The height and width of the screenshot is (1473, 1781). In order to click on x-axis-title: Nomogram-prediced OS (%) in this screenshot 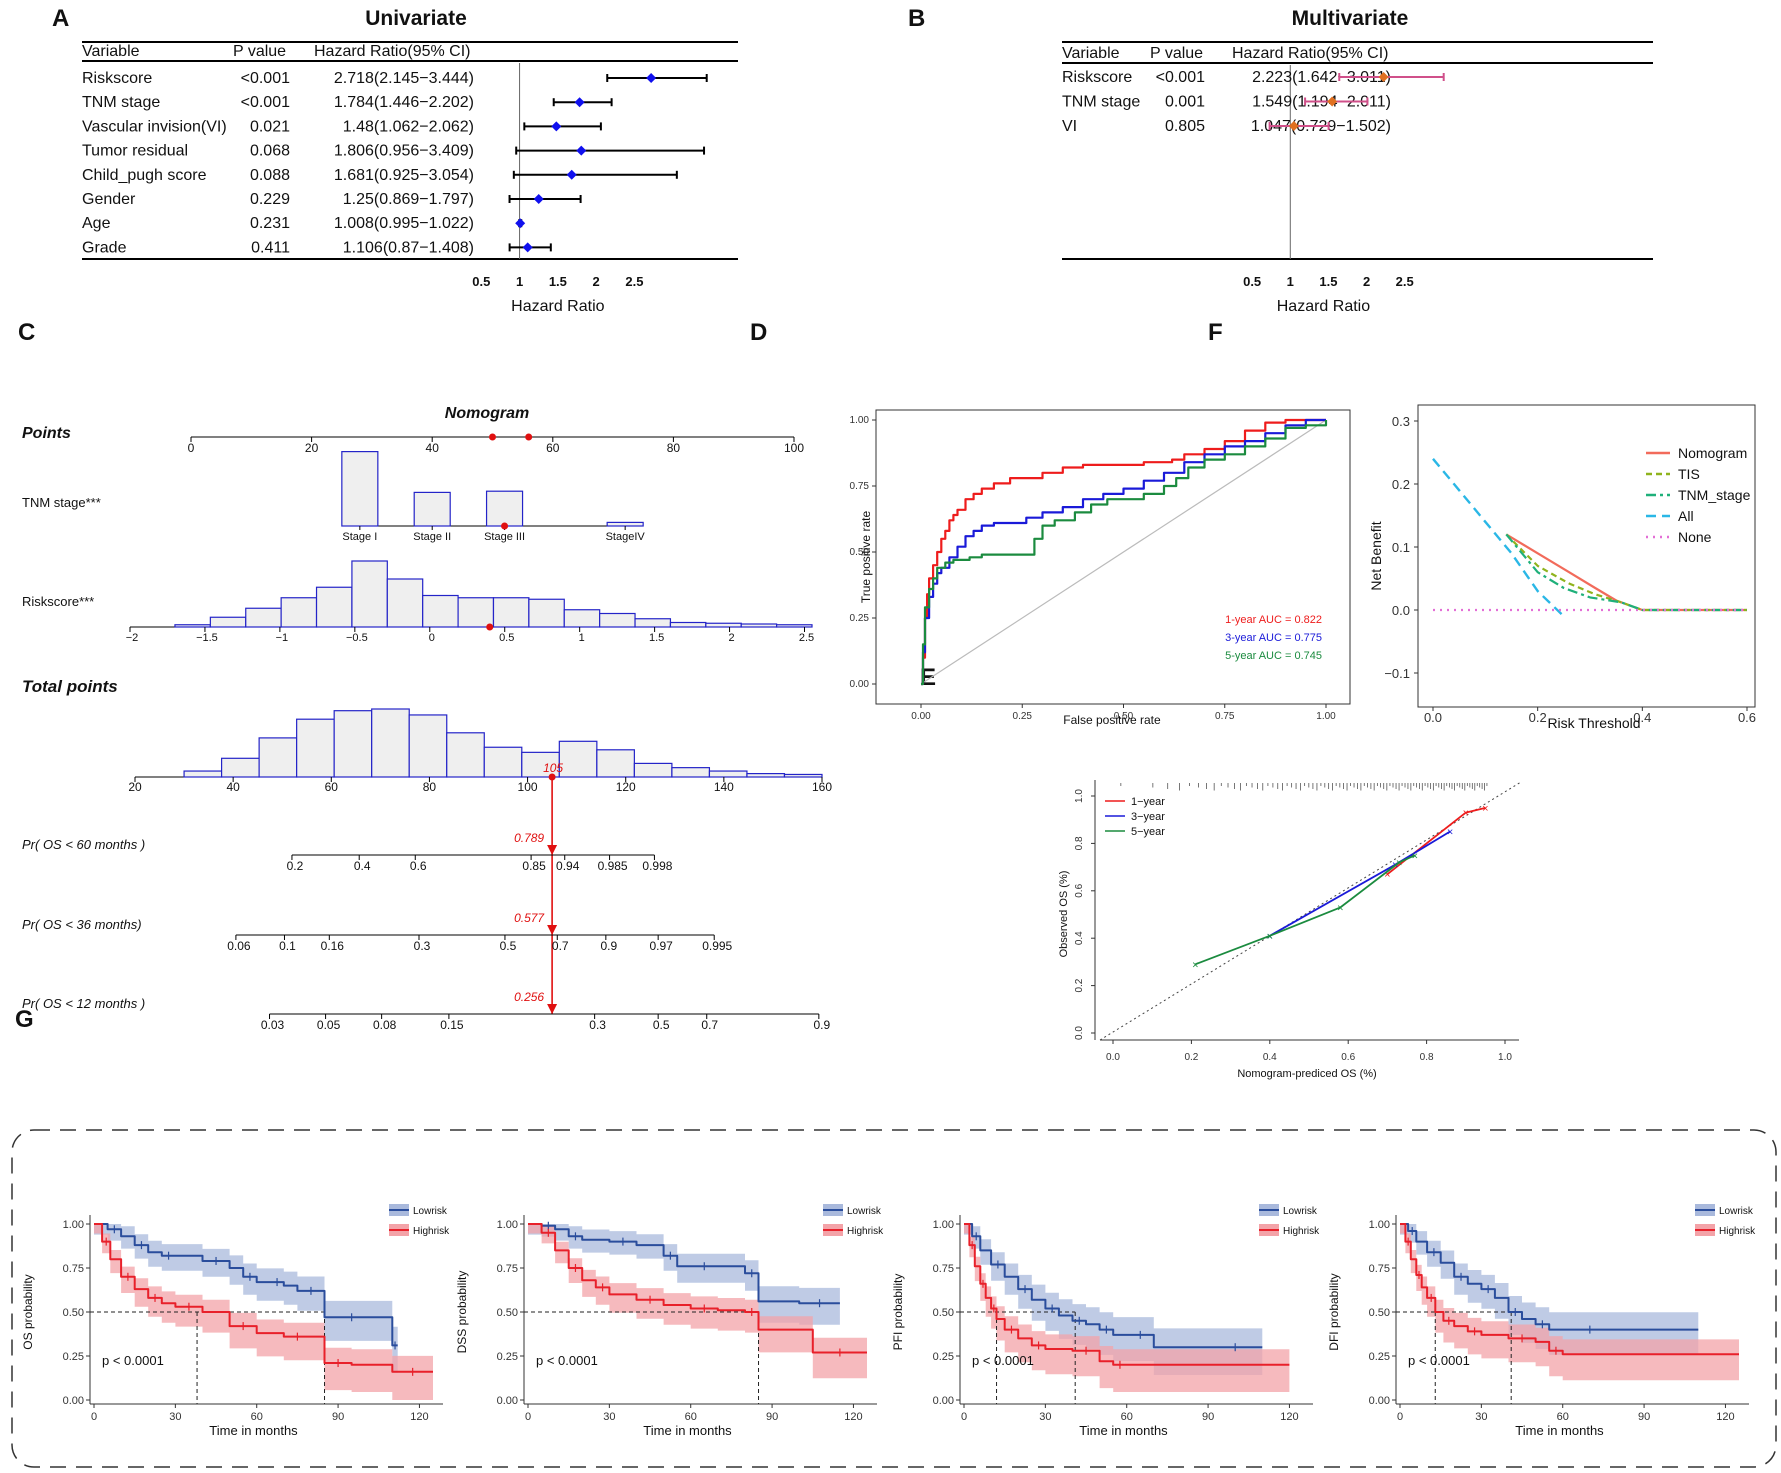, I will do `click(1306, 1074)`.